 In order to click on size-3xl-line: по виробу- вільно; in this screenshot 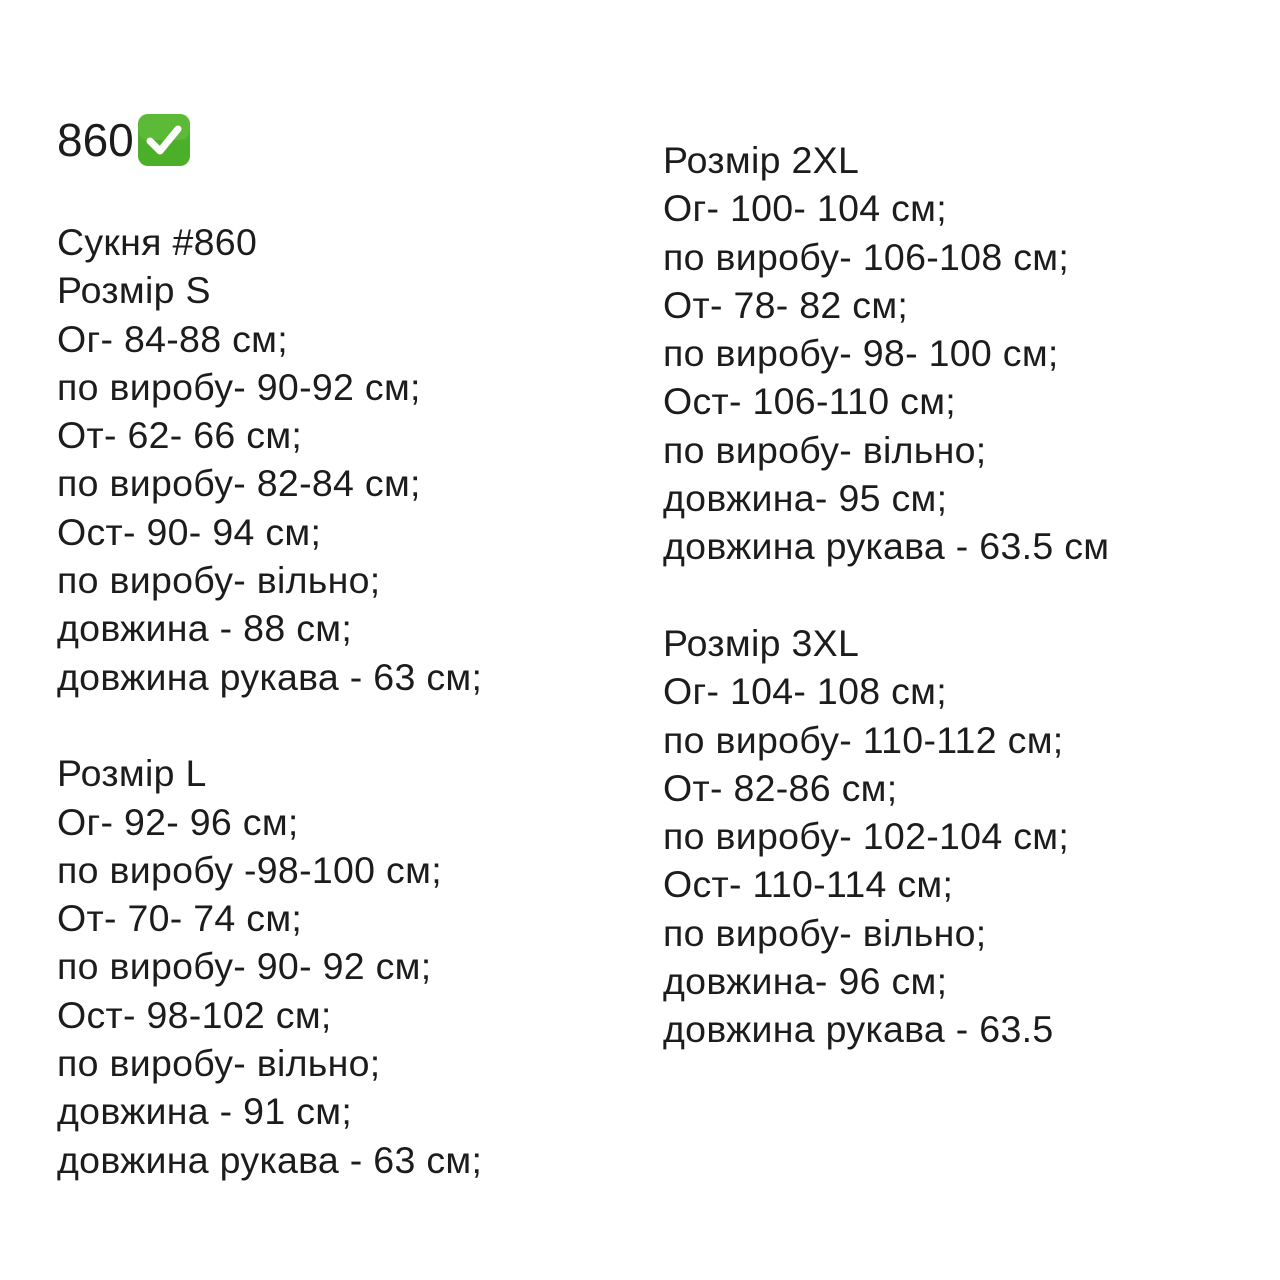, I will do `click(825, 932)`.